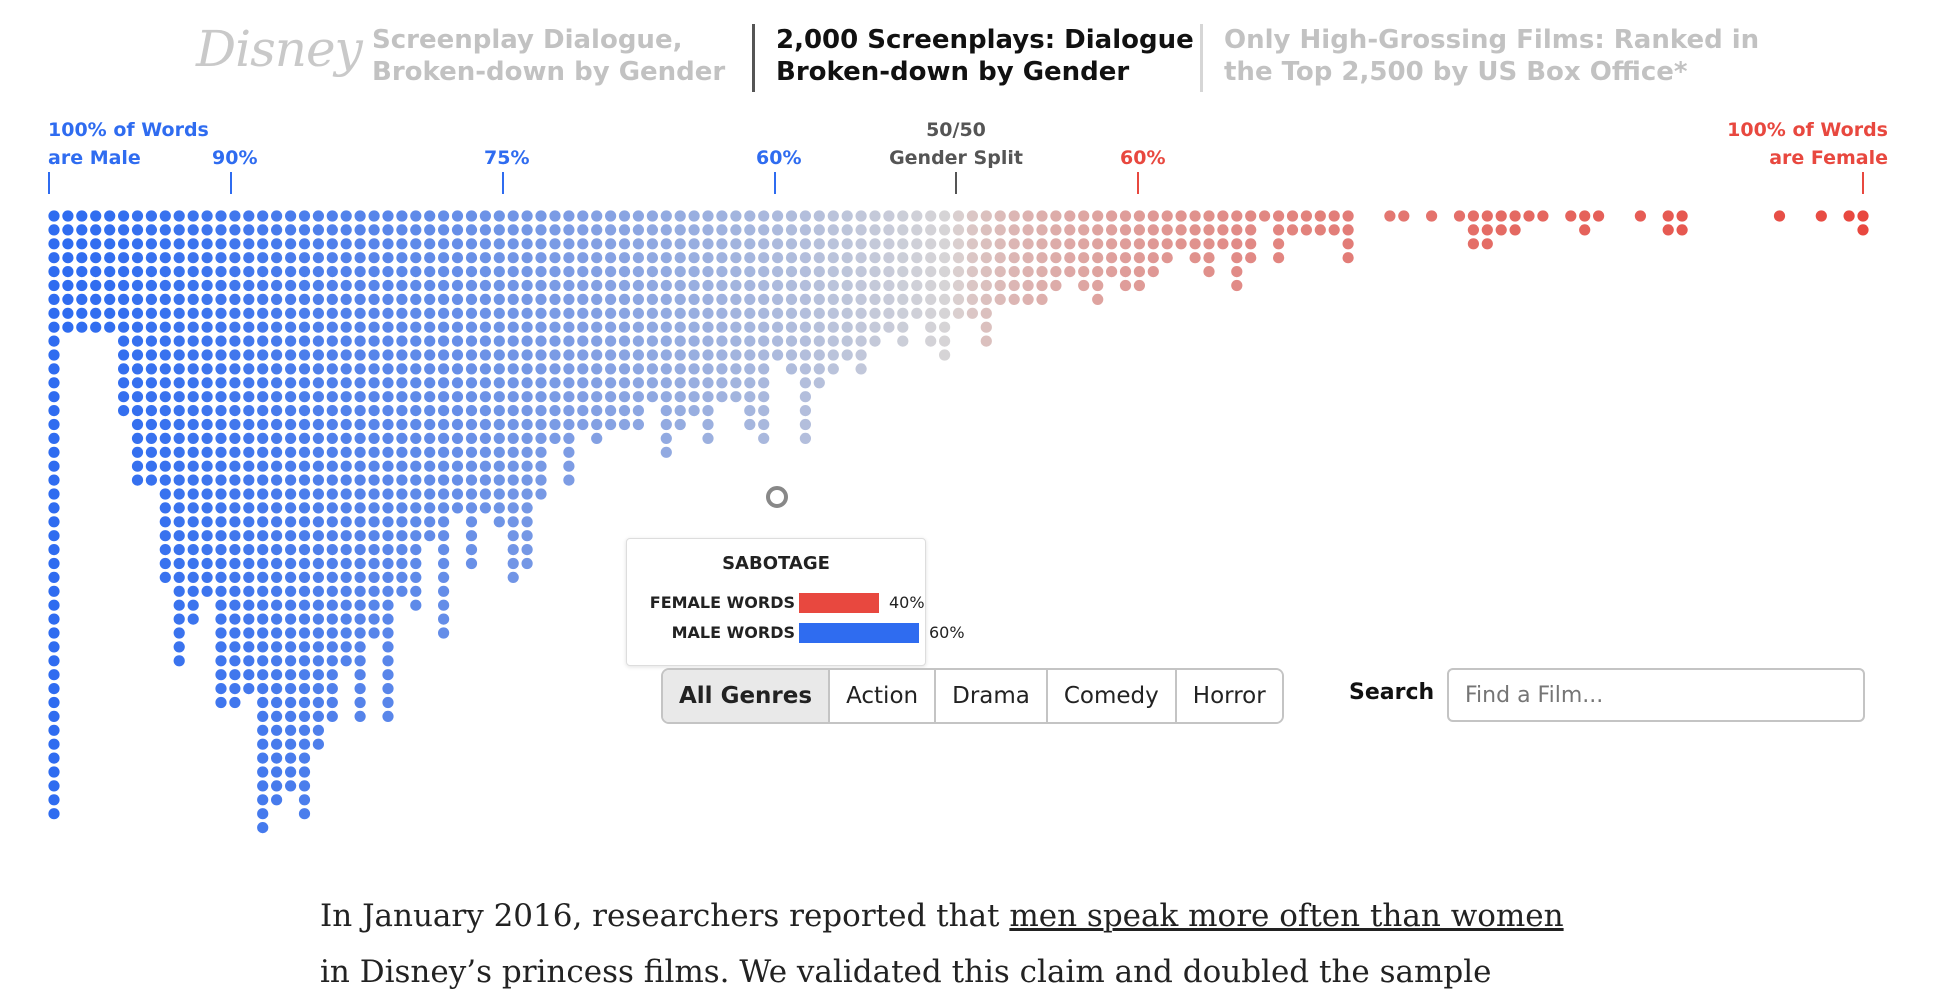  Describe the element at coordinates (1656, 695) in the screenshot. I see `film-search-input` at that location.